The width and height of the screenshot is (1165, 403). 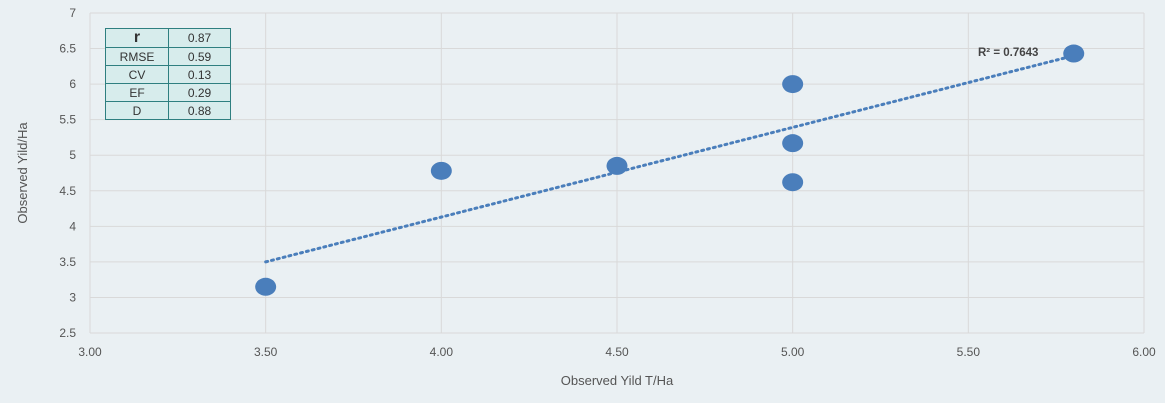 What do you see at coordinates (72, 297) in the screenshot?
I see `y-tick-label: 3` at bounding box center [72, 297].